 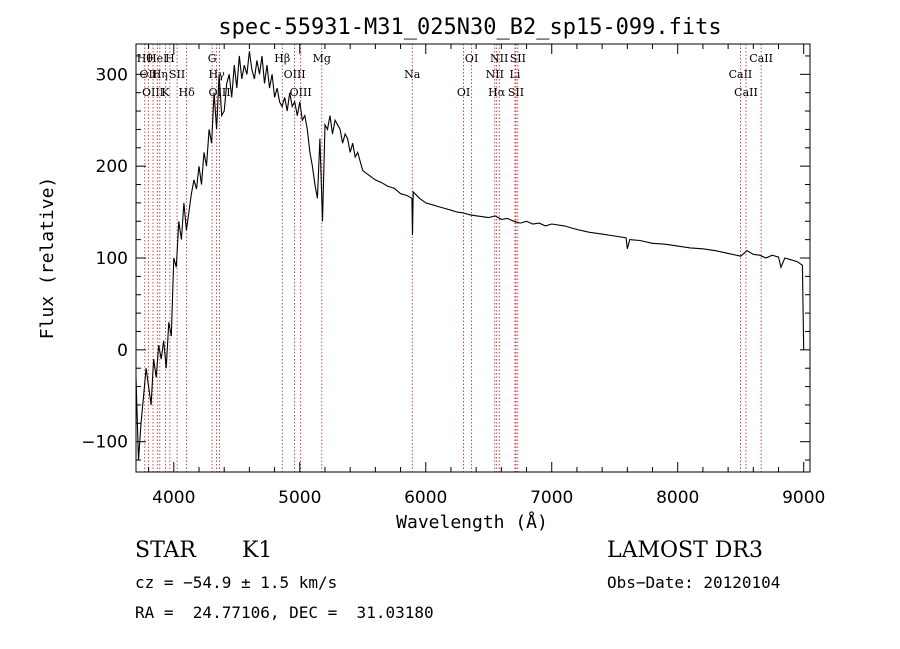 What do you see at coordinates (145, 58) in the screenshot?
I see `line-marker-label: Hθ` at bounding box center [145, 58].